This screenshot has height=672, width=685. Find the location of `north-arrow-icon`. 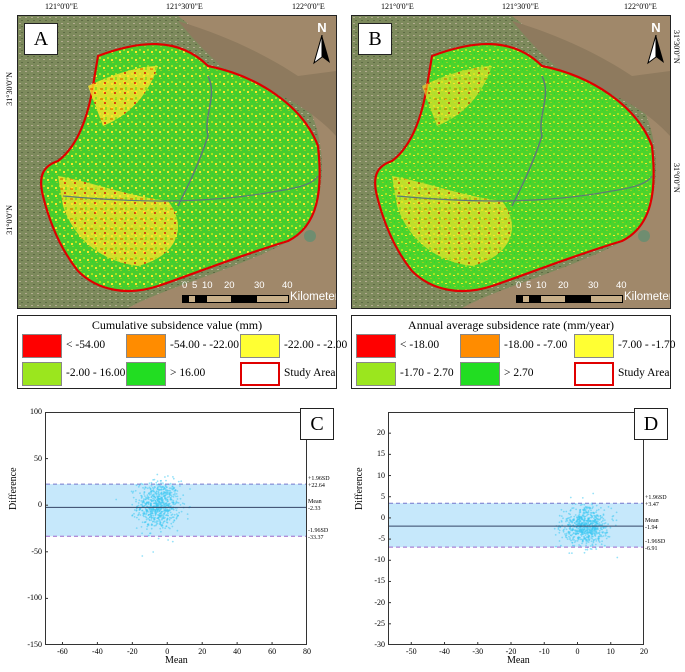

north-arrow-icon is located at coordinates (655, 49).